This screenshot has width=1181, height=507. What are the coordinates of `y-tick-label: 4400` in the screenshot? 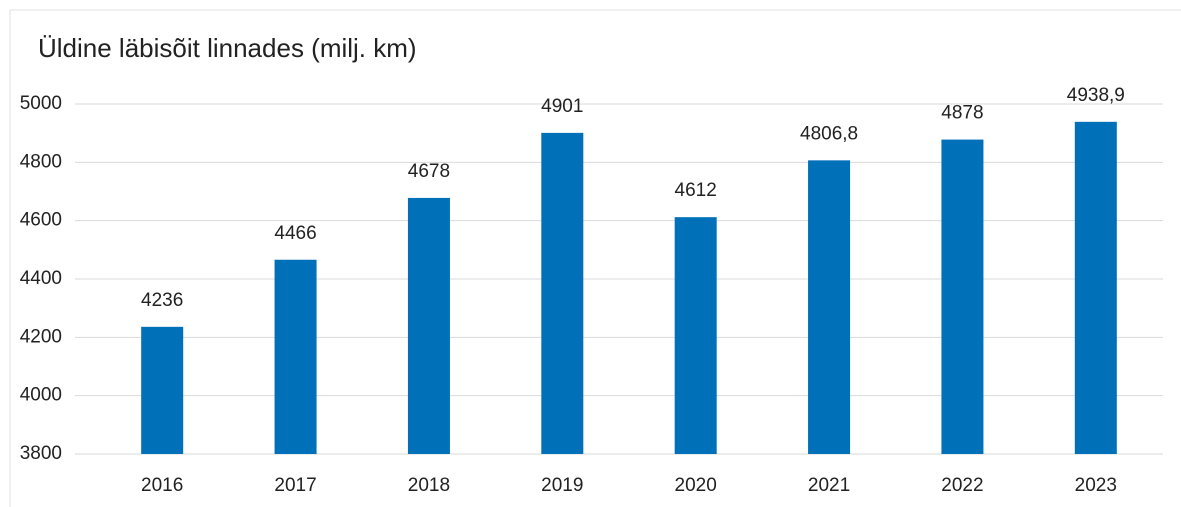 It's located at (41, 278).